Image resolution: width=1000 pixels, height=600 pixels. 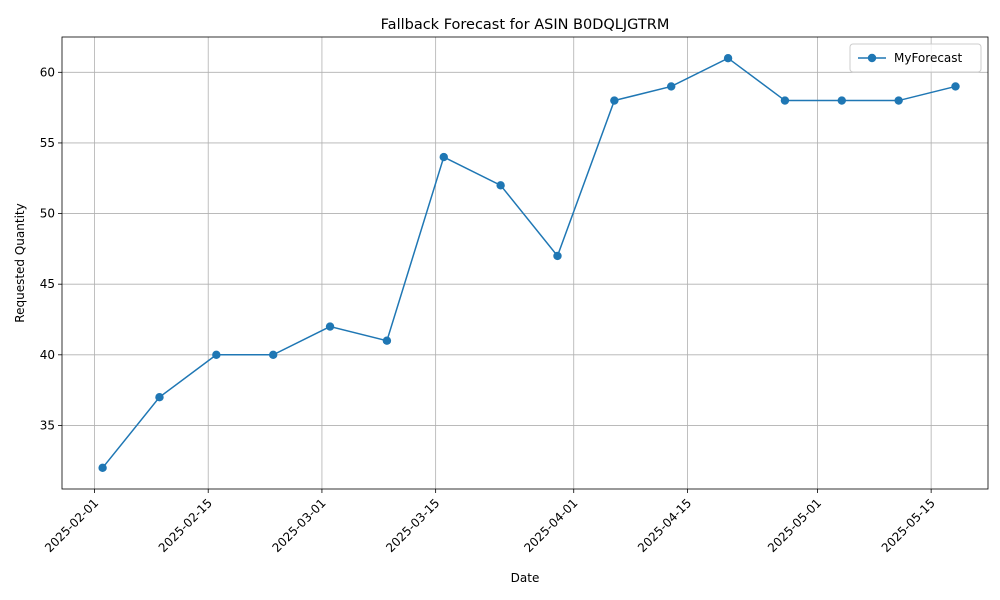 What do you see at coordinates (525, 578) in the screenshot?
I see `x-axis-label: Date` at bounding box center [525, 578].